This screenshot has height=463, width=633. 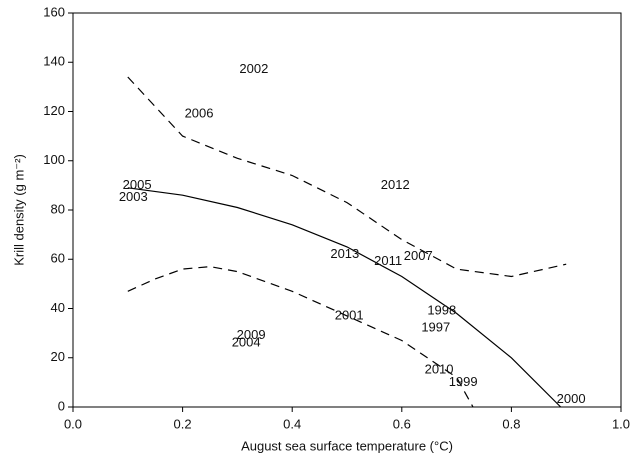 What do you see at coordinates (621, 423) in the screenshot?
I see `x-tick-label: 1.0` at bounding box center [621, 423].